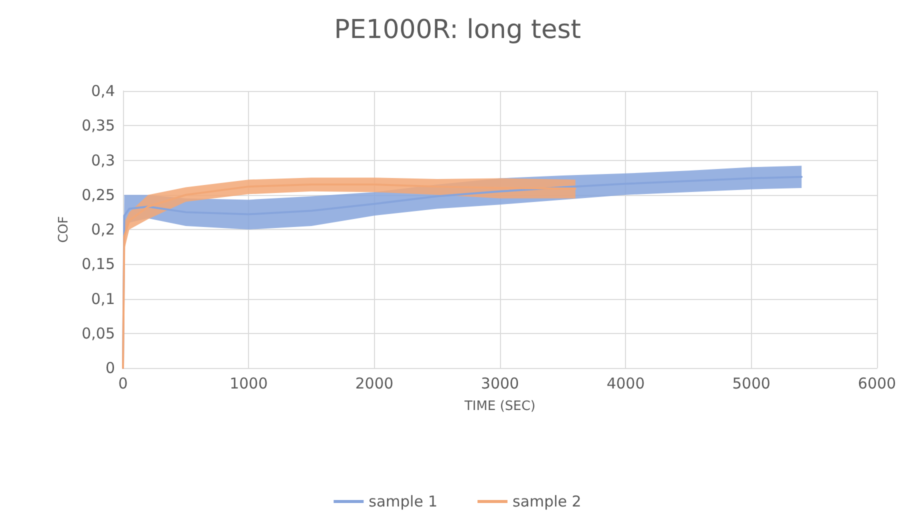  I want to click on x-tick-label: 0, so click(123, 383).